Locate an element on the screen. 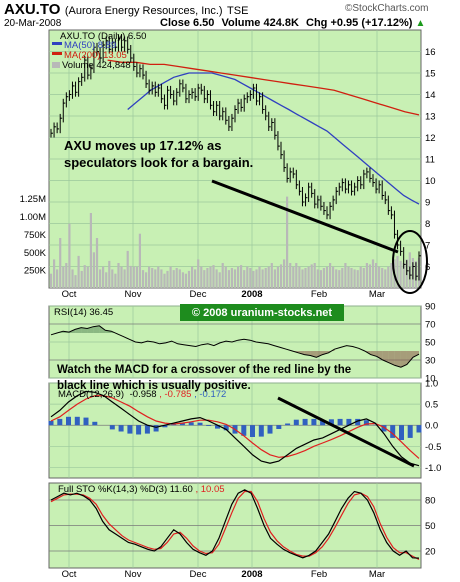 The width and height of the screenshot is (460, 582). x-tick-label-bottom: Mar is located at coordinates (377, 574).